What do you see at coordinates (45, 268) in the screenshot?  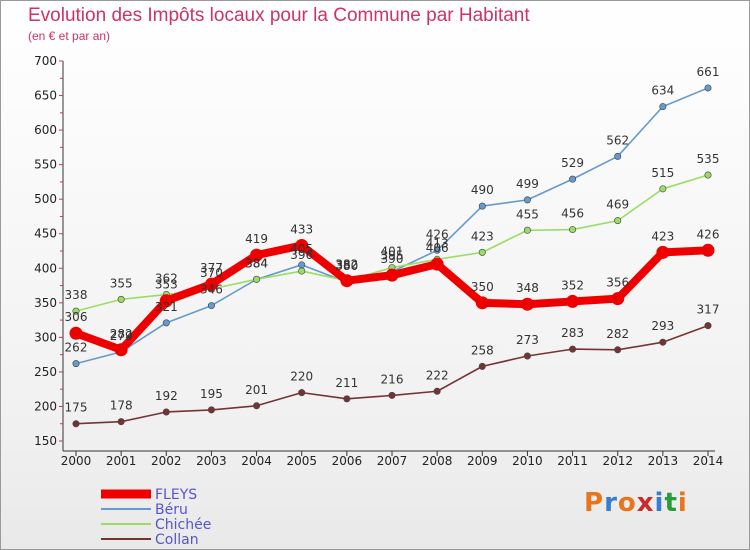 I see `y-tick-label: 400` at bounding box center [45, 268].